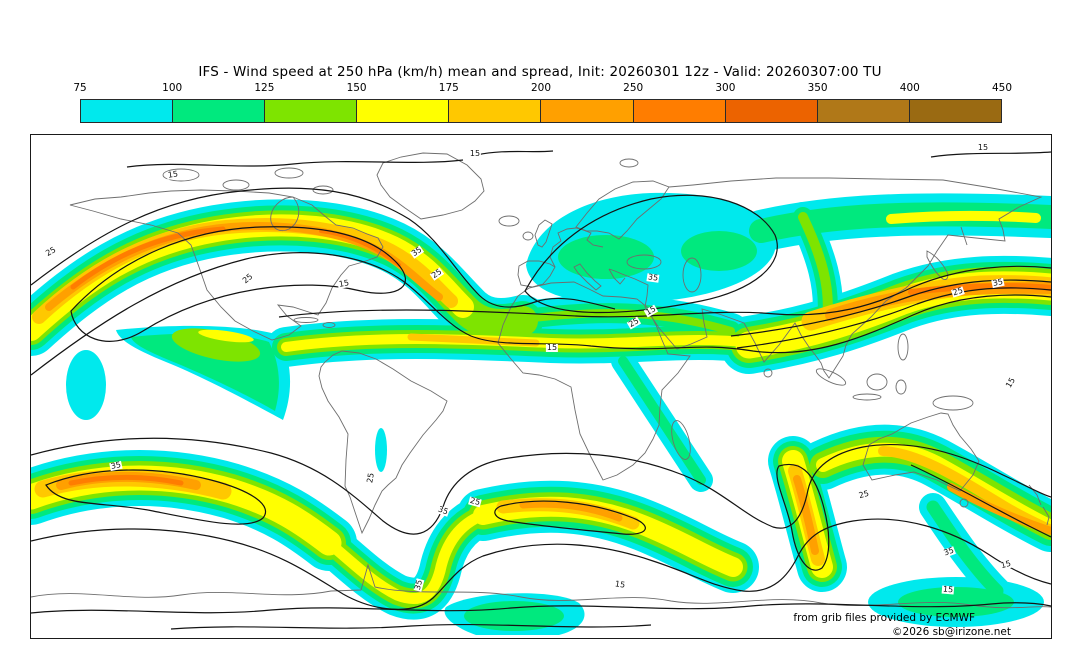  Describe the element at coordinates (921, 452) in the screenshot. I see `coastline-australia` at that location.